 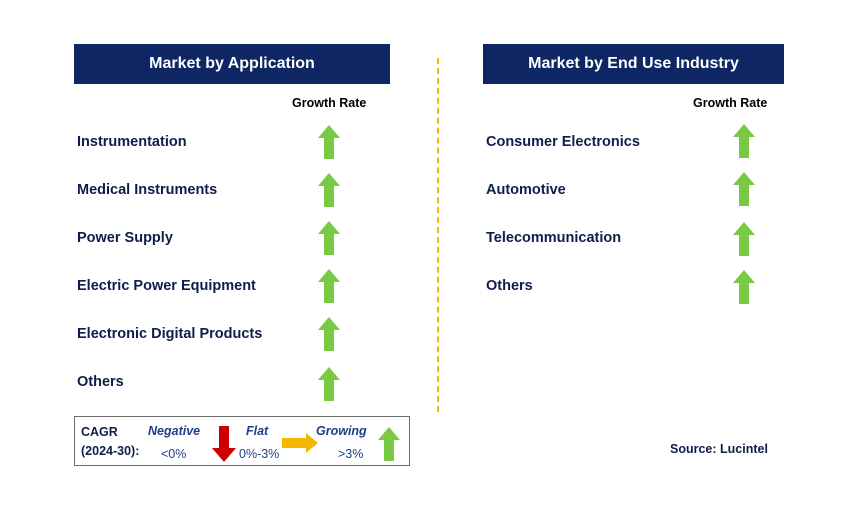 I want to click on panel-divider, so click(x=438, y=235).